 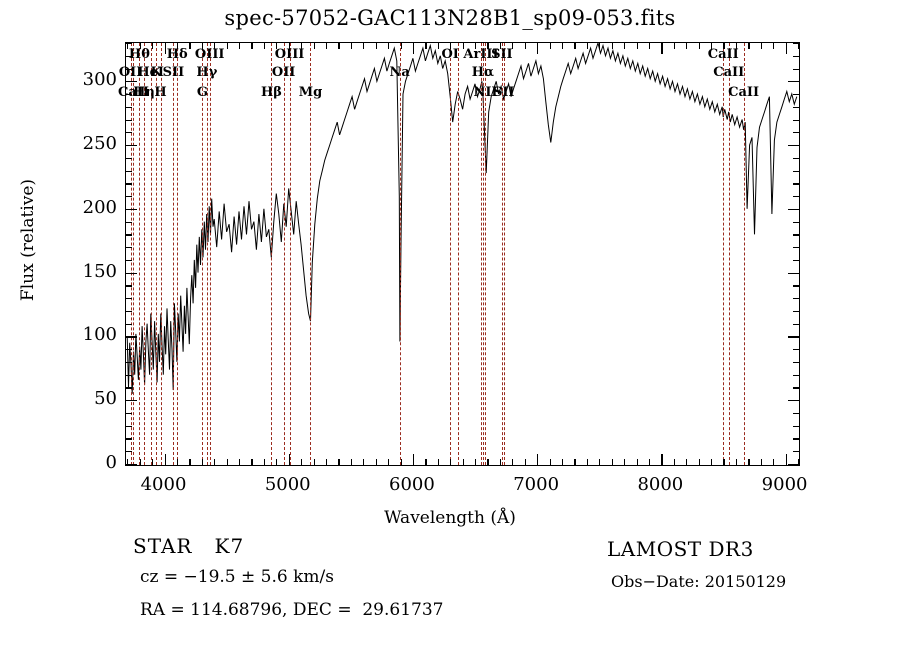 What do you see at coordinates (450, 54) in the screenshot?
I see `spectral-line-label: OI` at bounding box center [450, 54].